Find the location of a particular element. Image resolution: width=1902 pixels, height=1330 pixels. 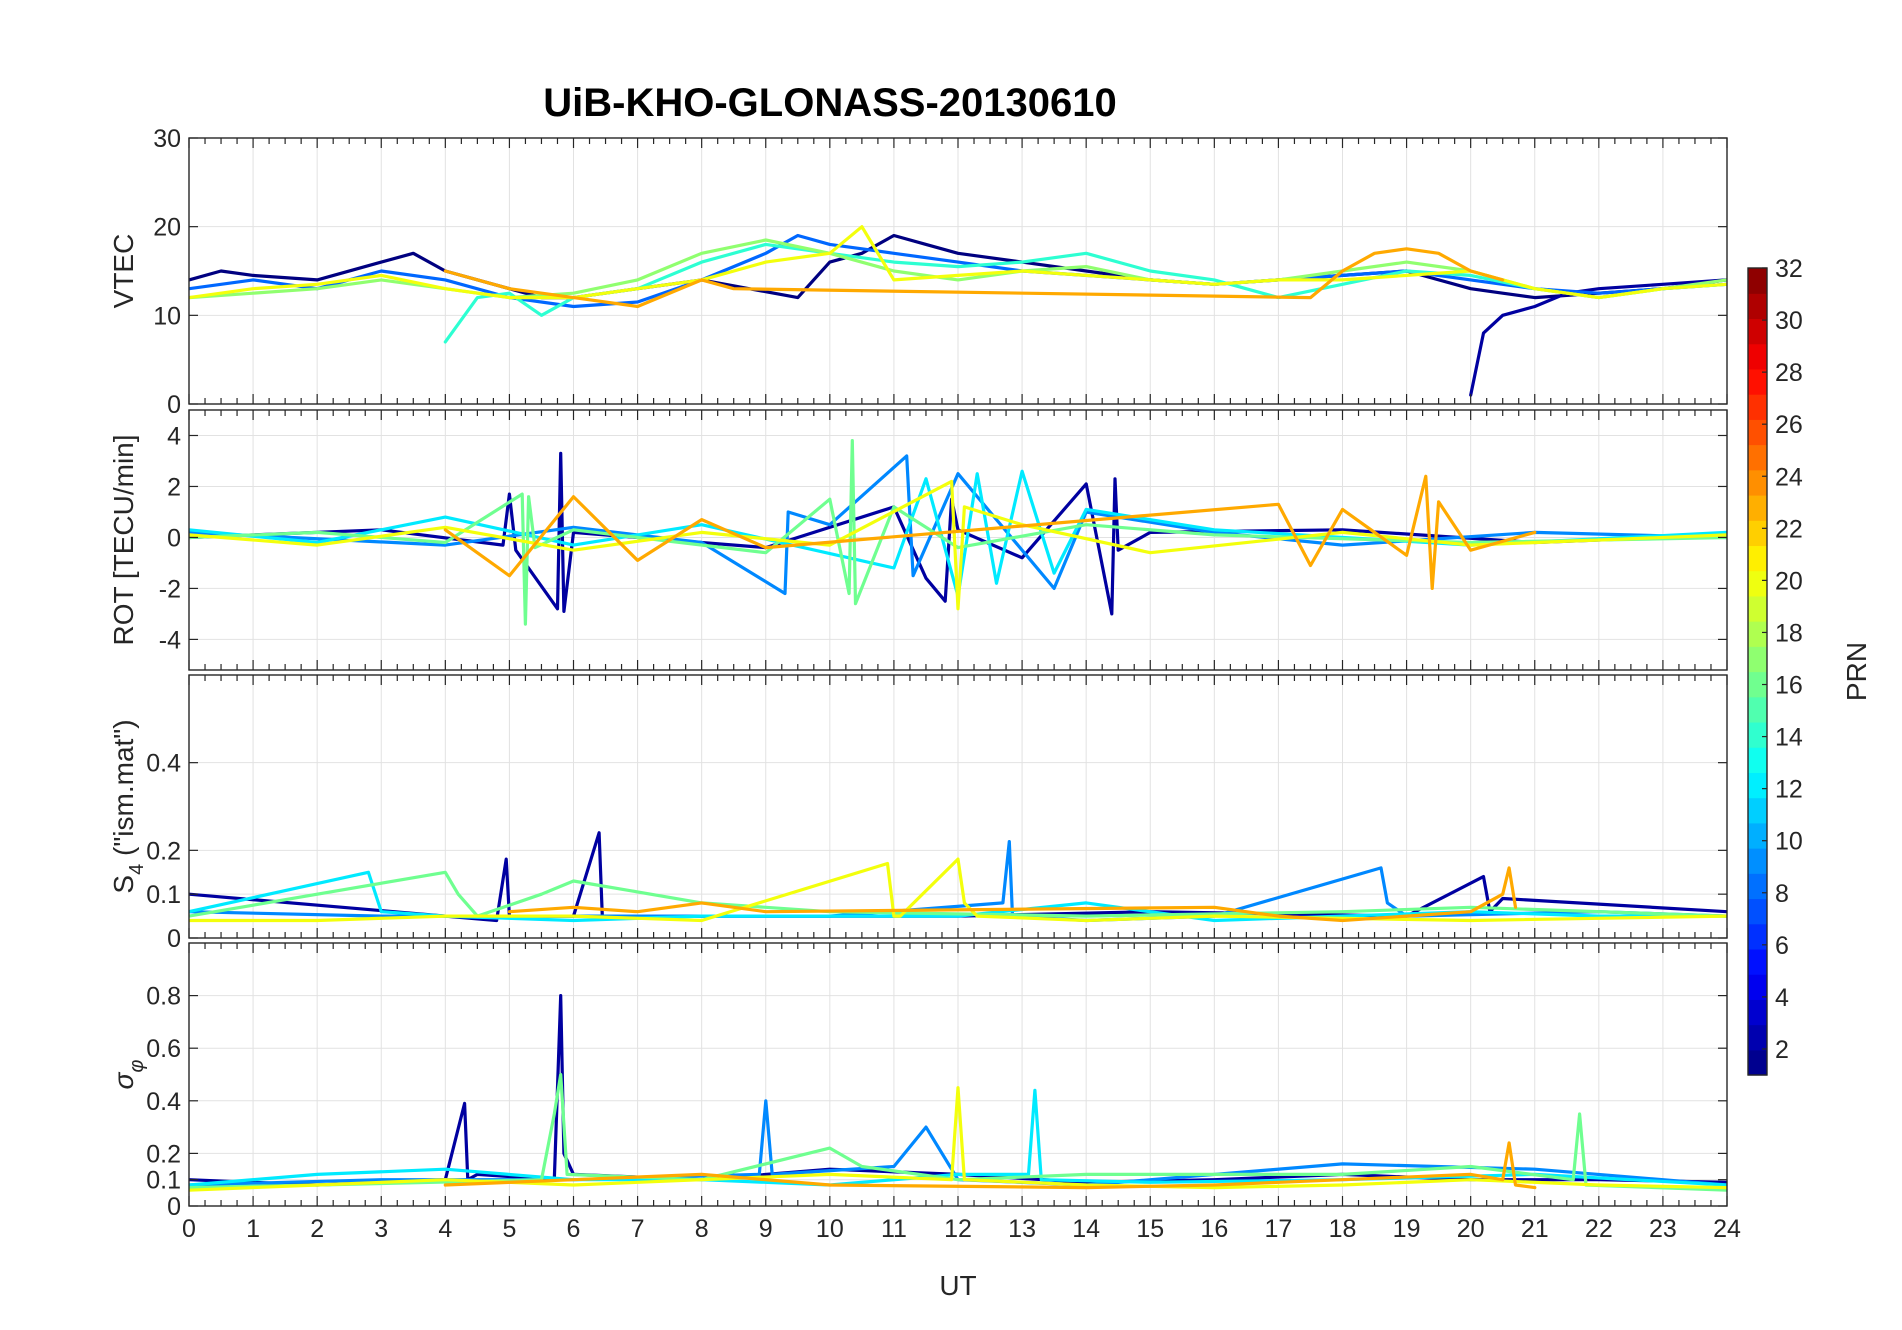

x-tick-label: 15 is located at coordinates (1150, 1229).